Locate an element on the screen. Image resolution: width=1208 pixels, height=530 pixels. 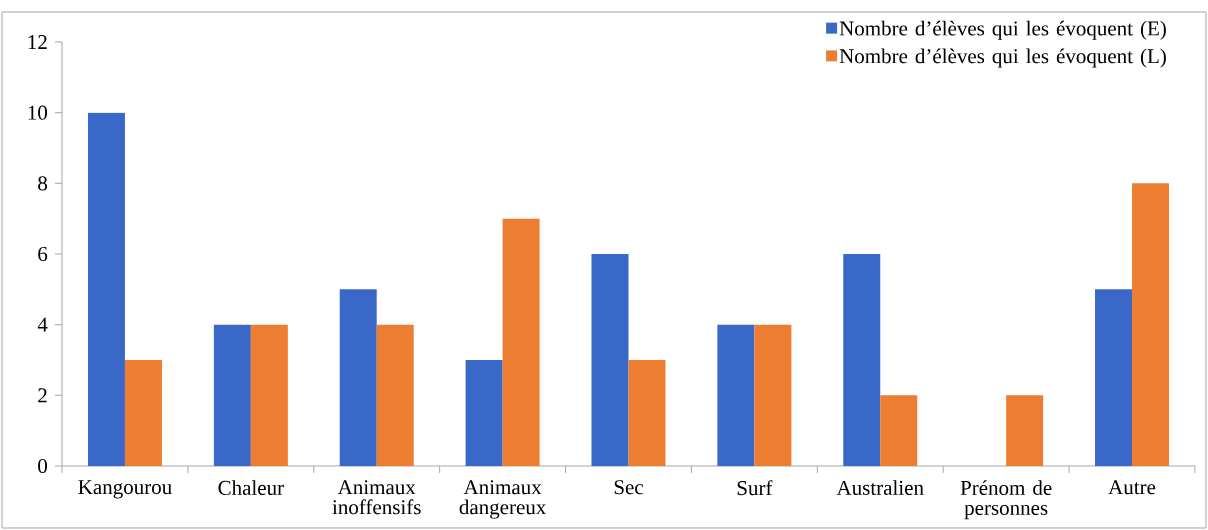
y-tick-label: 8 is located at coordinates (43, 183).